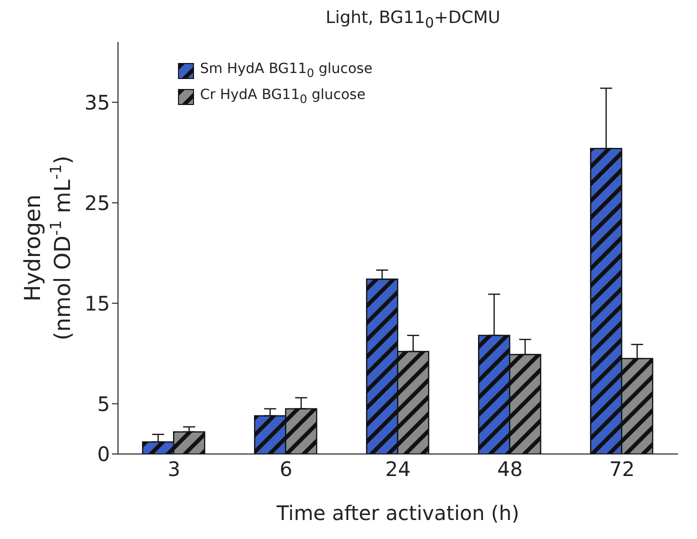 This screenshot has width=697, height=539. Describe the element at coordinates (97, 102) in the screenshot. I see `y-tick-label: 35` at that location.